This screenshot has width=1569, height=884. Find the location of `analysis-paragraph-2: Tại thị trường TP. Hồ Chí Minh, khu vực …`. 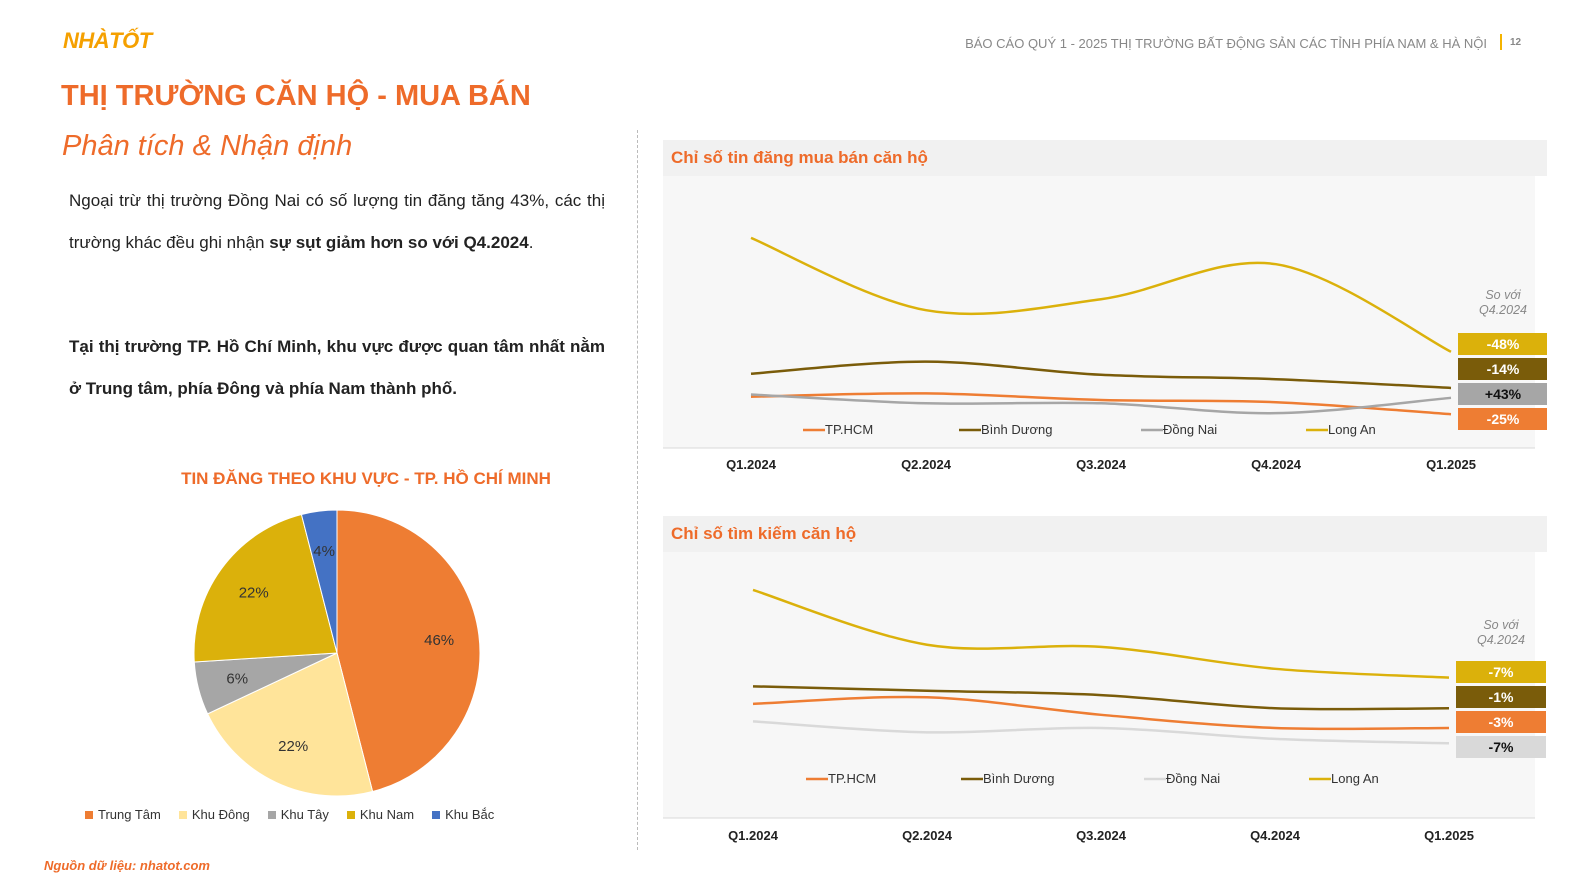

analysis-paragraph-2: Tại thị trường TP. Hồ Chí Minh, khu vực … is located at coordinates (337, 367).